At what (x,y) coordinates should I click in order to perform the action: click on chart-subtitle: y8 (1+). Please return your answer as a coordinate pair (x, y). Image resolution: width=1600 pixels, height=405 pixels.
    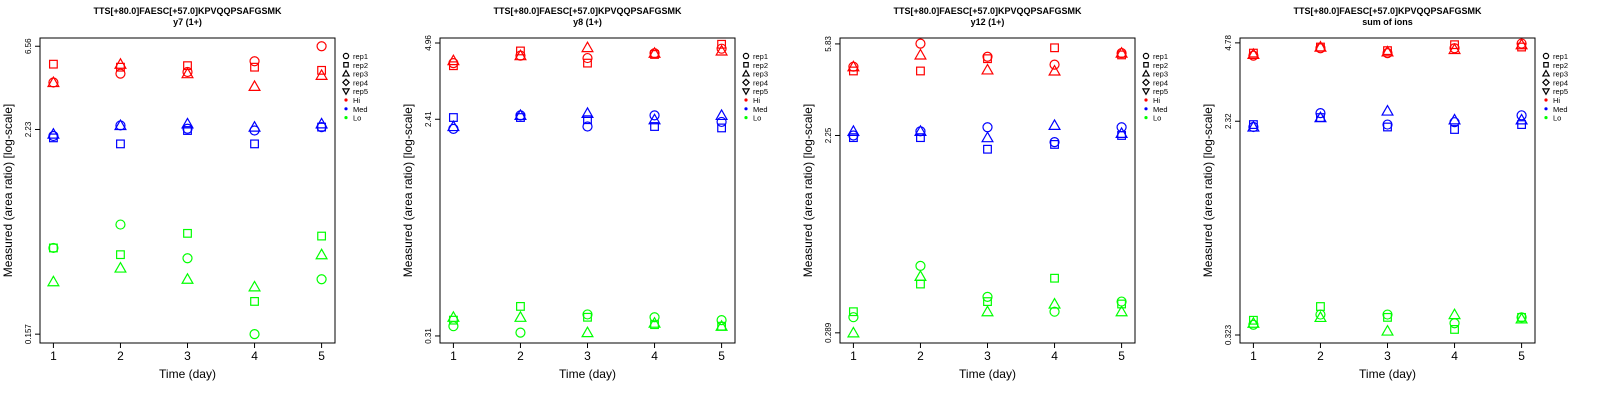
    Looking at the image, I should click on (587, 22).